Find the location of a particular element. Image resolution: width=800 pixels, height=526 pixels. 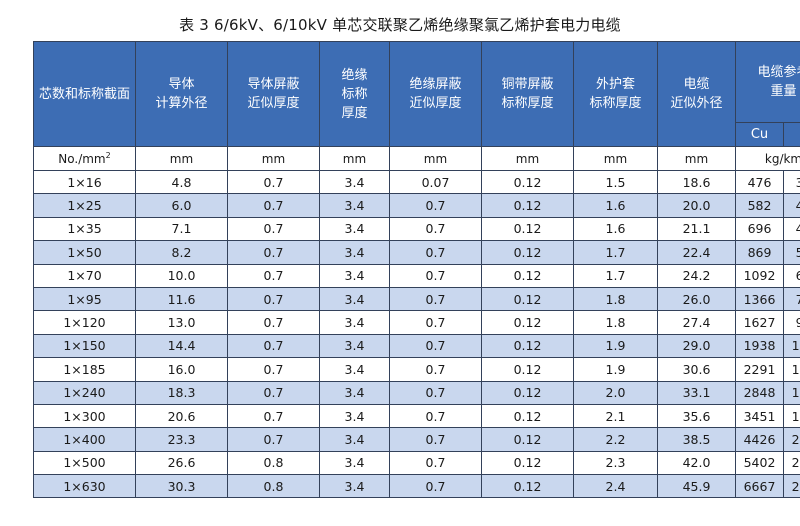

table-cell: 30.6 is located at coordinates (696, 369).